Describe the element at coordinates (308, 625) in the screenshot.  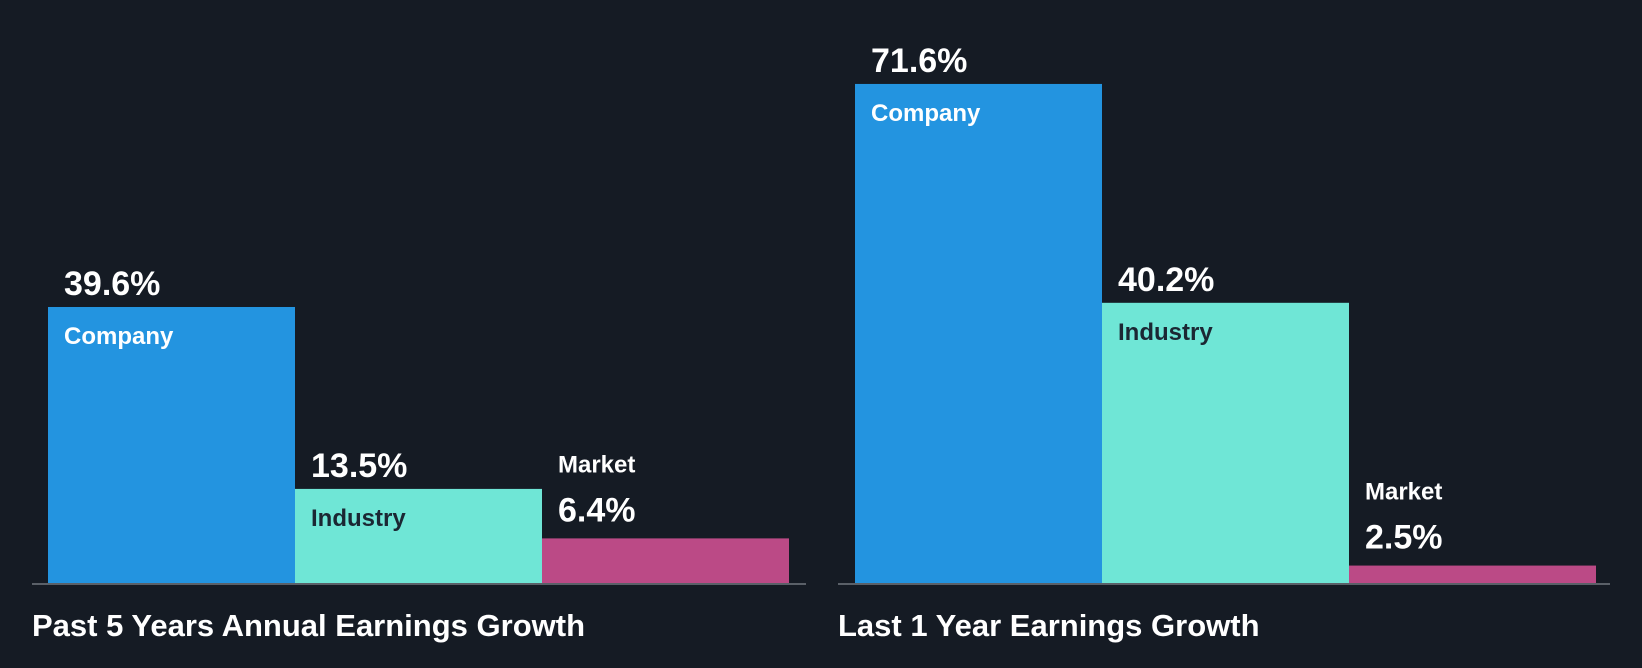
I see `chart-title: Past 5 Years Annual Earnings Growth` at that location.